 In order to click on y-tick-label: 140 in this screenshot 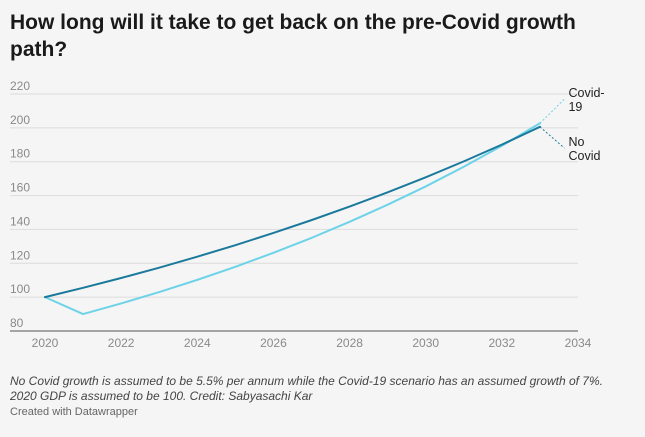, I will do `click(20, 221)`.